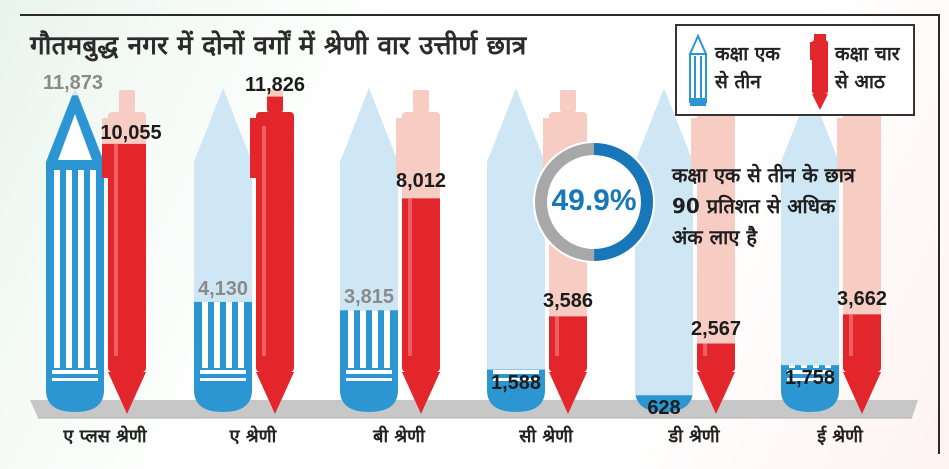 The height and width of the screenshot is (469, 949). Describe the element at coordinates (223, 288) in the screenshot. I see `pencil-value-label: 4,130` at that location.